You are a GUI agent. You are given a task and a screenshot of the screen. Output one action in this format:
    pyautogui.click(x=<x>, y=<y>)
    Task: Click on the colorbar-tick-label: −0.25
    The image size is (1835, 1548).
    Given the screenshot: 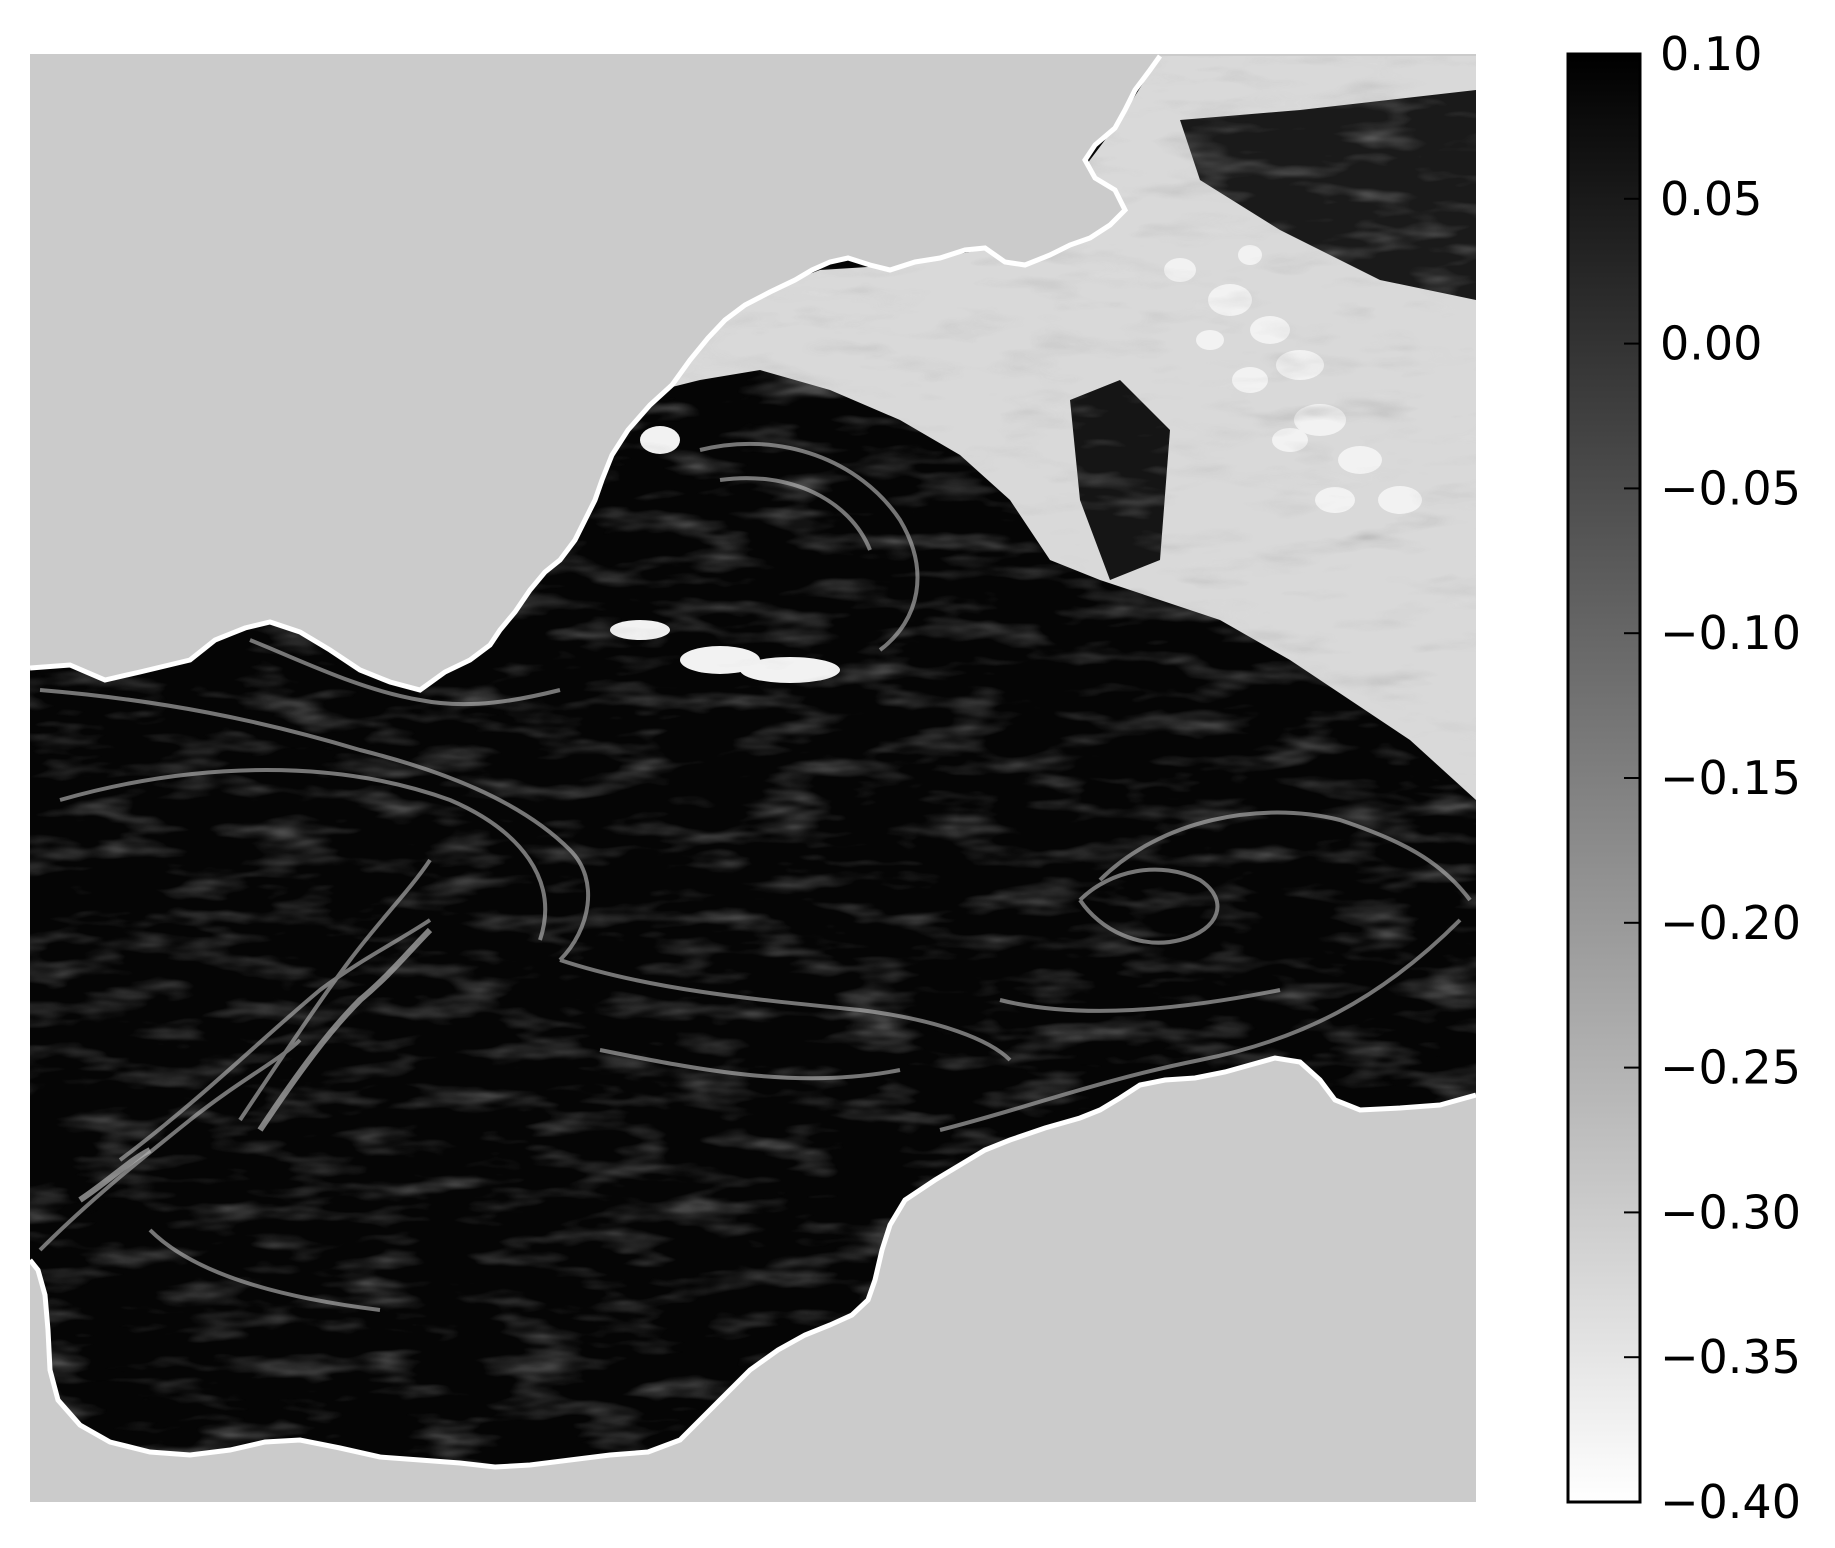 What is the action you would take?
    pyautogui.click(x=1730, y=1068)
    